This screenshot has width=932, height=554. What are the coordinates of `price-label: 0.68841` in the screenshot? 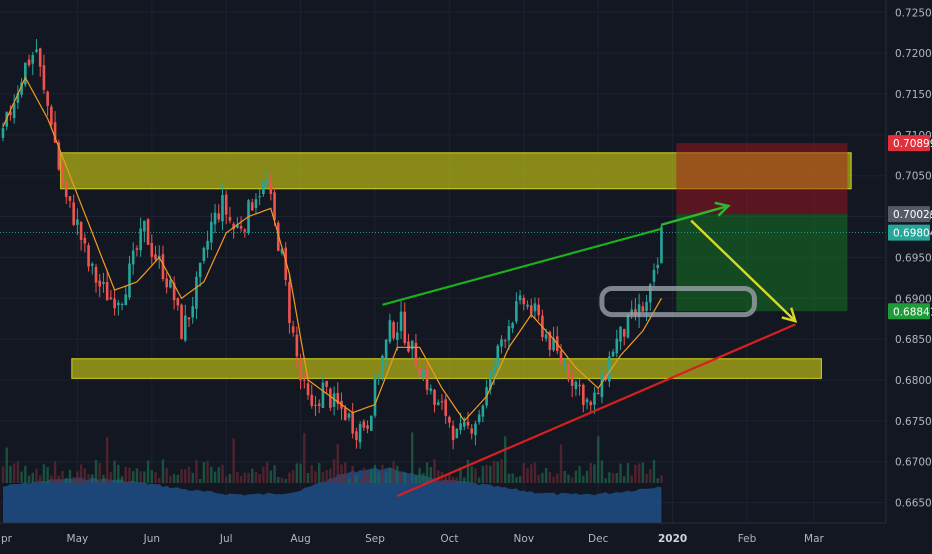 It's located at (912, 312).